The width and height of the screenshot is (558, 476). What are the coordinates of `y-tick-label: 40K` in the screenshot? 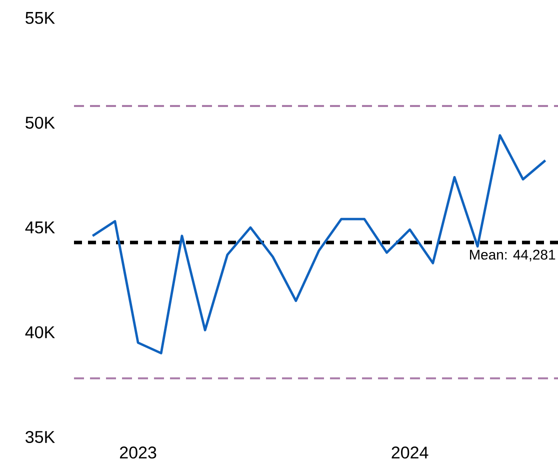 It's located at (40, 332).